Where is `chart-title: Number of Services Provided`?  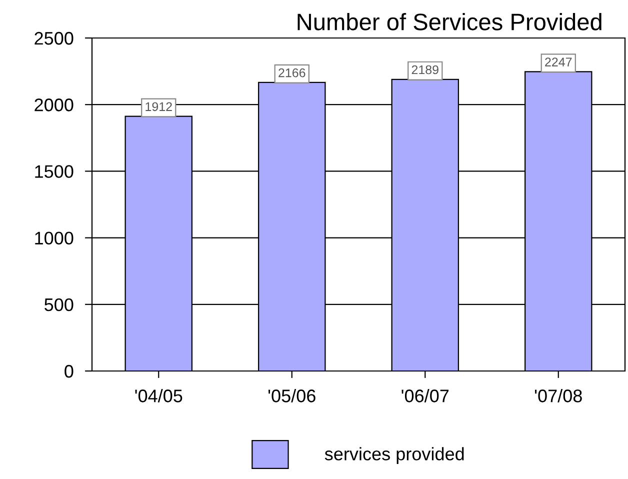 chart-title: Number of Services Provided is located at coordinates (450, 21).